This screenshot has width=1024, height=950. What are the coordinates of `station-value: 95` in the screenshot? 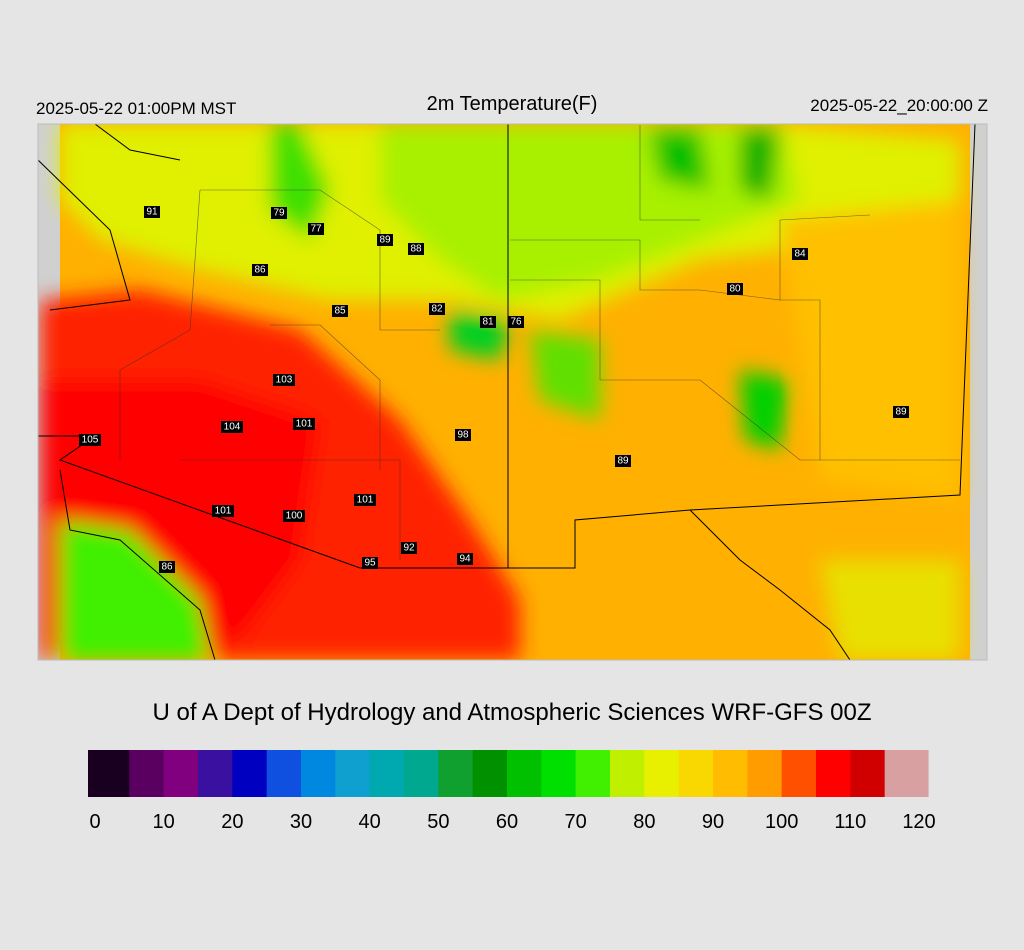 It's located at (370, 563).